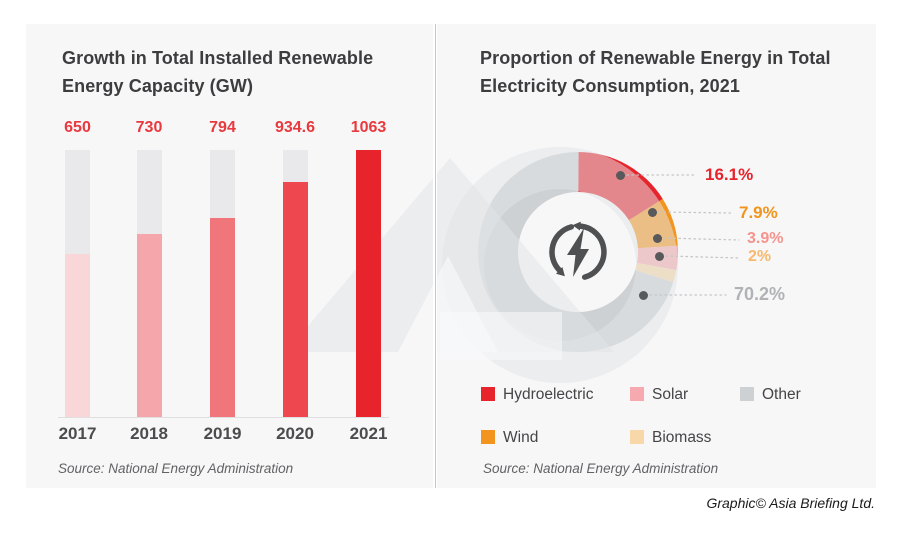  I want to click on bar-chart-source: Source: National Energy Administration, so click(176, 468).